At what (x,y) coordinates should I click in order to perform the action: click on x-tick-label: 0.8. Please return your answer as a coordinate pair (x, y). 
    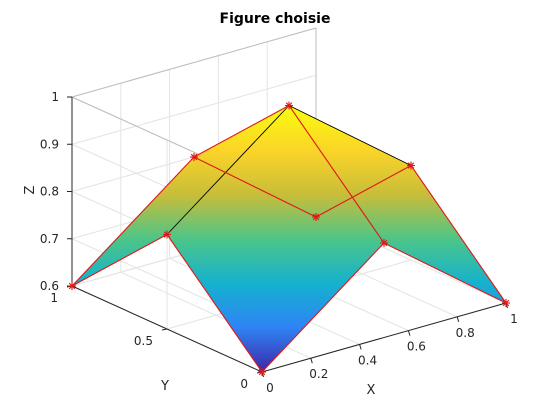
    Looking at the image, I should click on (465, 333).